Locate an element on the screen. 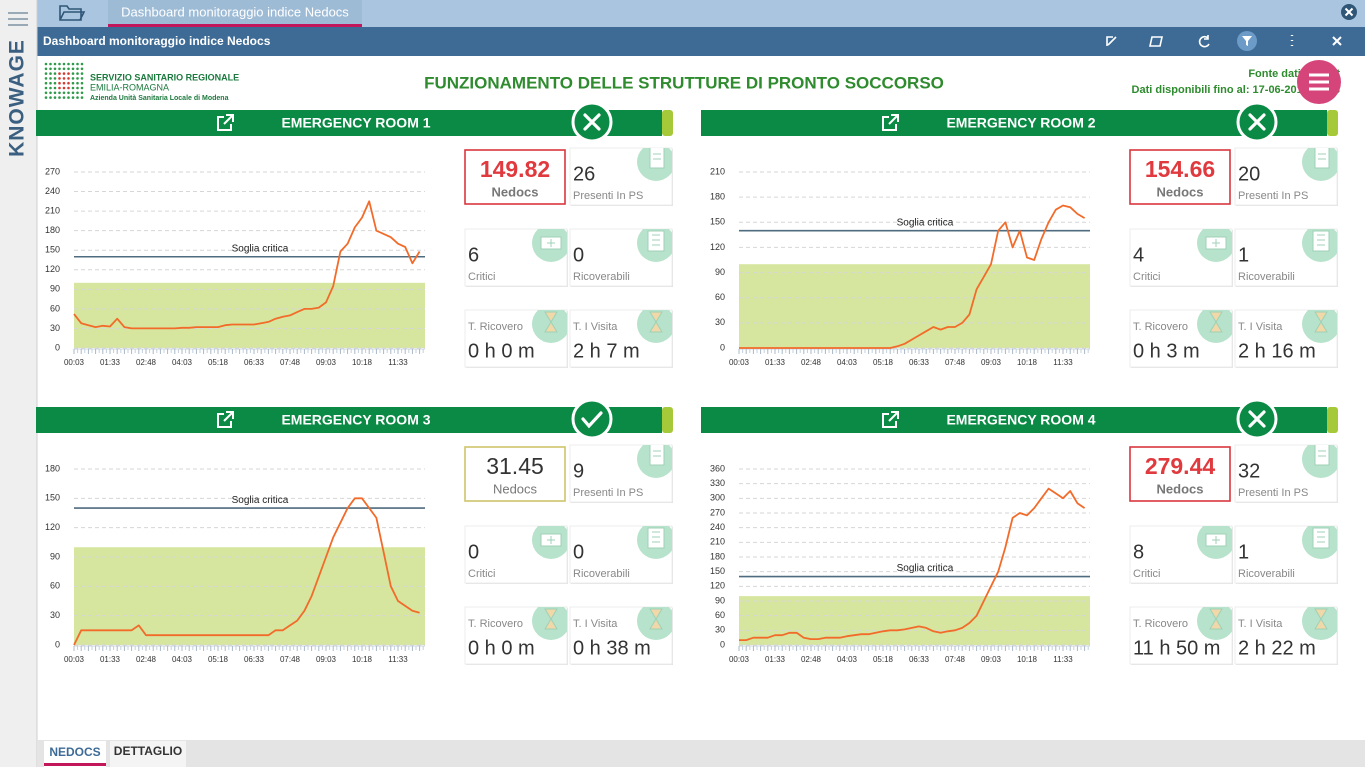 This screenshot has height=767, width=1365. room-title: EMERGENCY ROOM 4 is located at coordinates (1020, 420).